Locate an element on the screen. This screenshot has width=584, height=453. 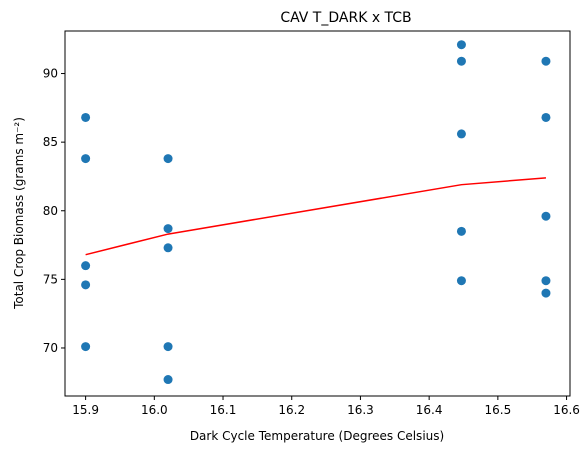
y-tick-label: 80 is located at coordinates (50, 211).